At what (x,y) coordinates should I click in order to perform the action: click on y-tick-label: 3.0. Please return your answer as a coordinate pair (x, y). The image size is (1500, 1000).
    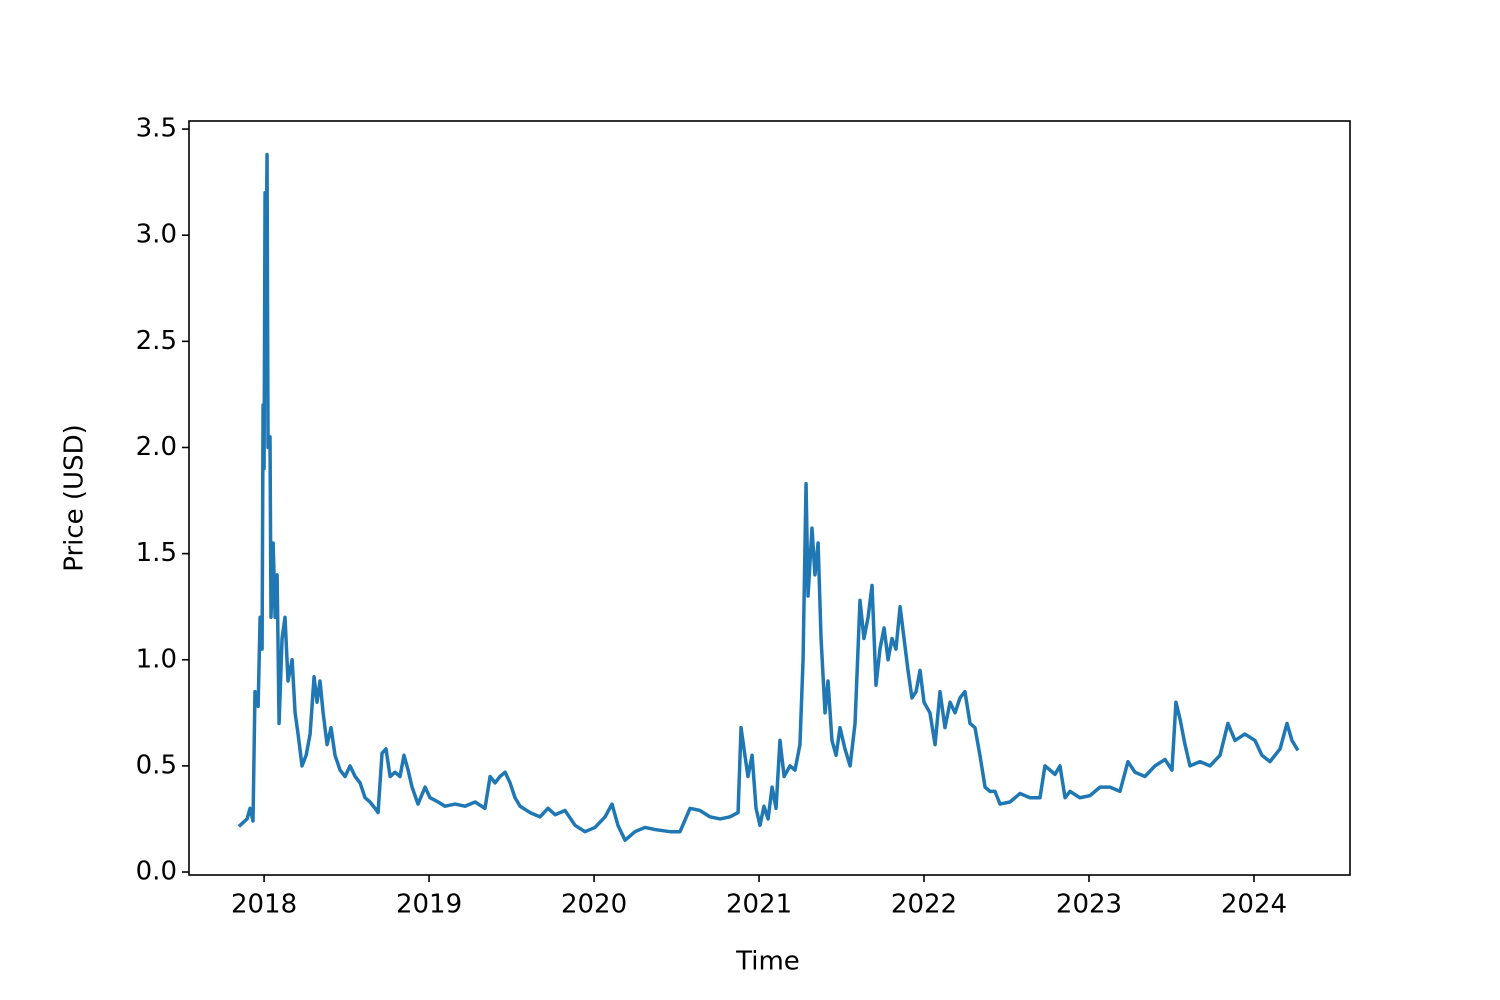
    Looking at the image, I should click on (156, 235).